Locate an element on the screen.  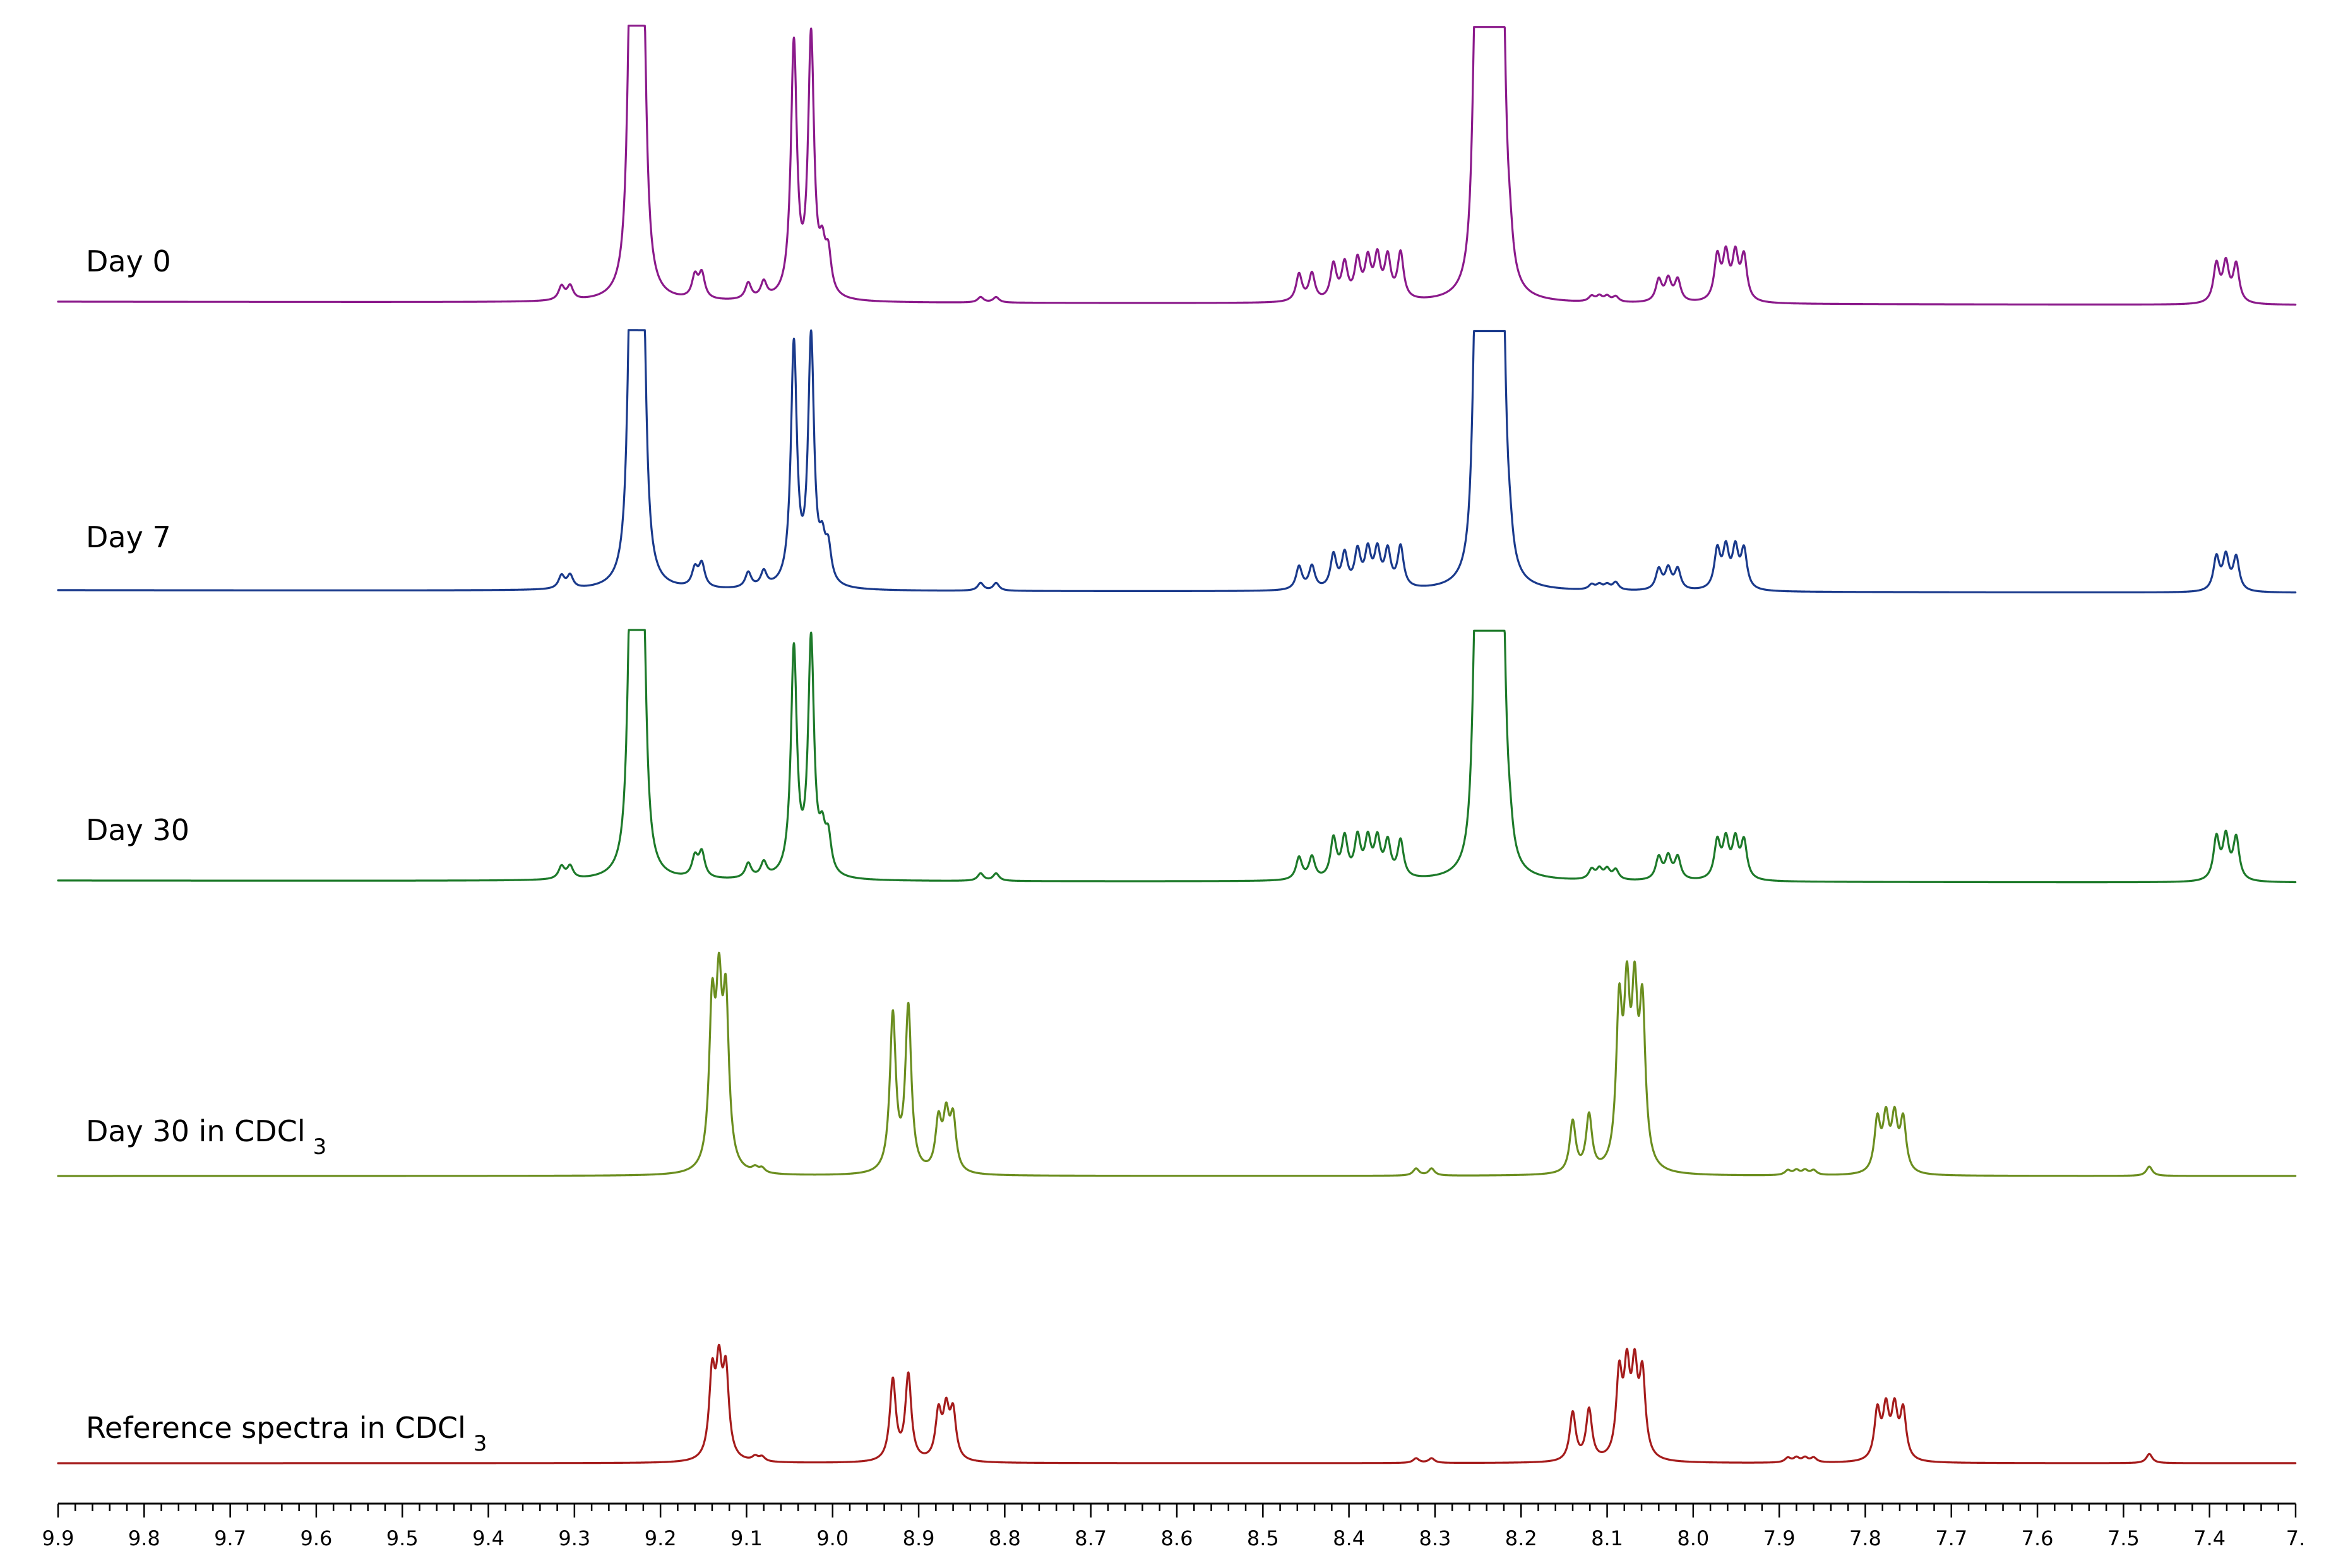
spectrum-label-4: Day 30 in CDCl is located at coordinates (196, 1131).